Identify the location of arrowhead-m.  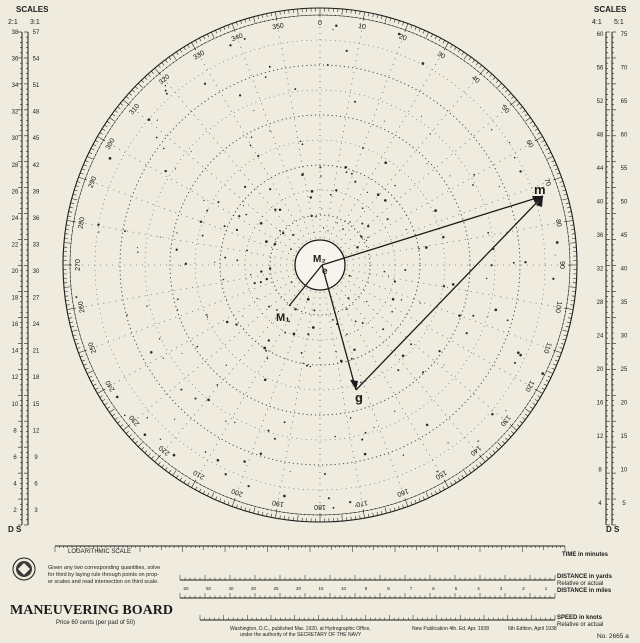
(537, 199).